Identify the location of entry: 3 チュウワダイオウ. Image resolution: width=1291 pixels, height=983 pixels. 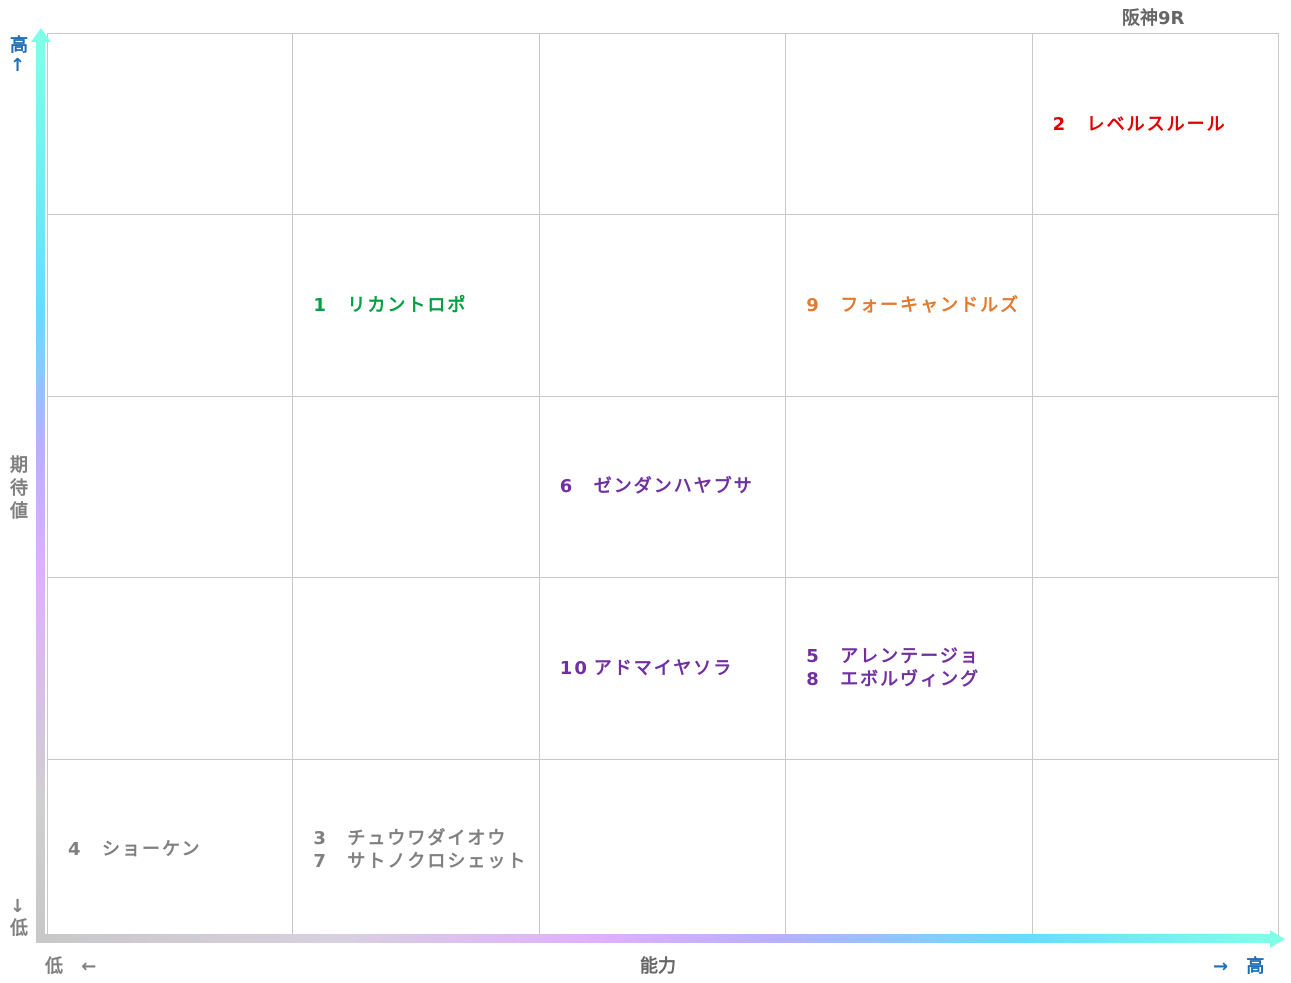
(425, 838).